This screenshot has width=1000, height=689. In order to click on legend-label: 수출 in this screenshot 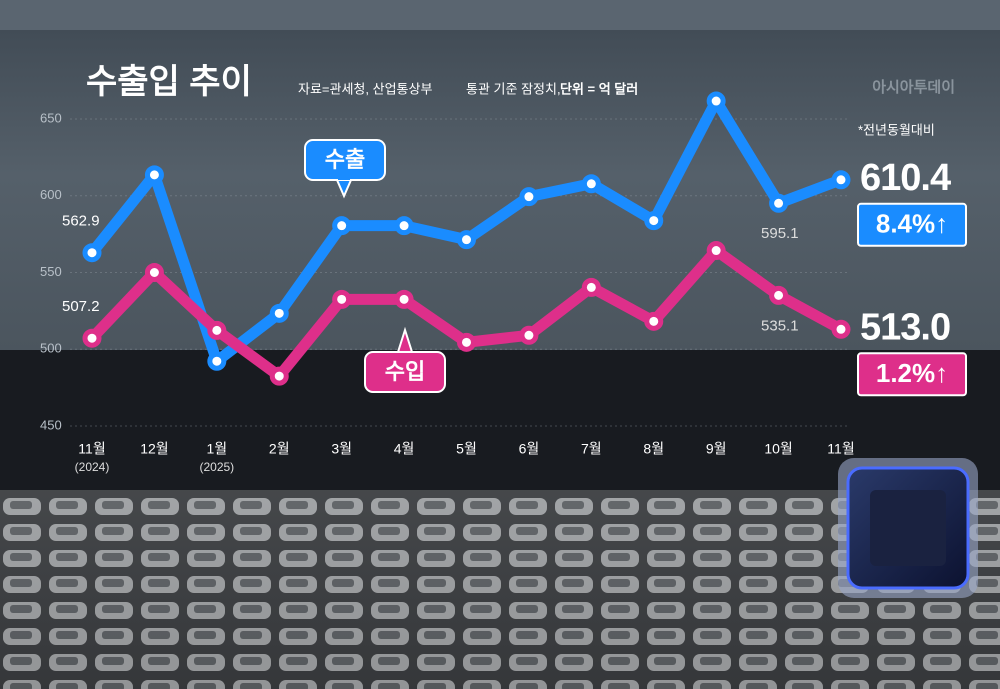, I will do `click(345, 159)`.